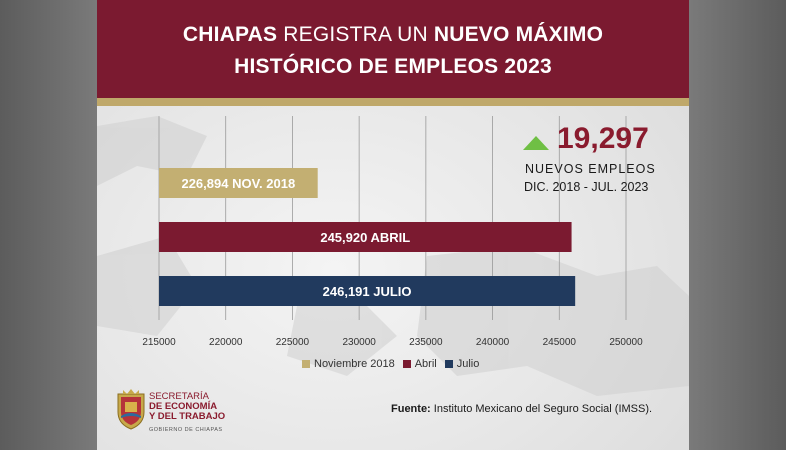 Image resolution: width=786 pixels, height=450 pixels. Describe the element at coordinates (626, 342) in the screenshot. I see `x-tick-label: 250000` at that location.